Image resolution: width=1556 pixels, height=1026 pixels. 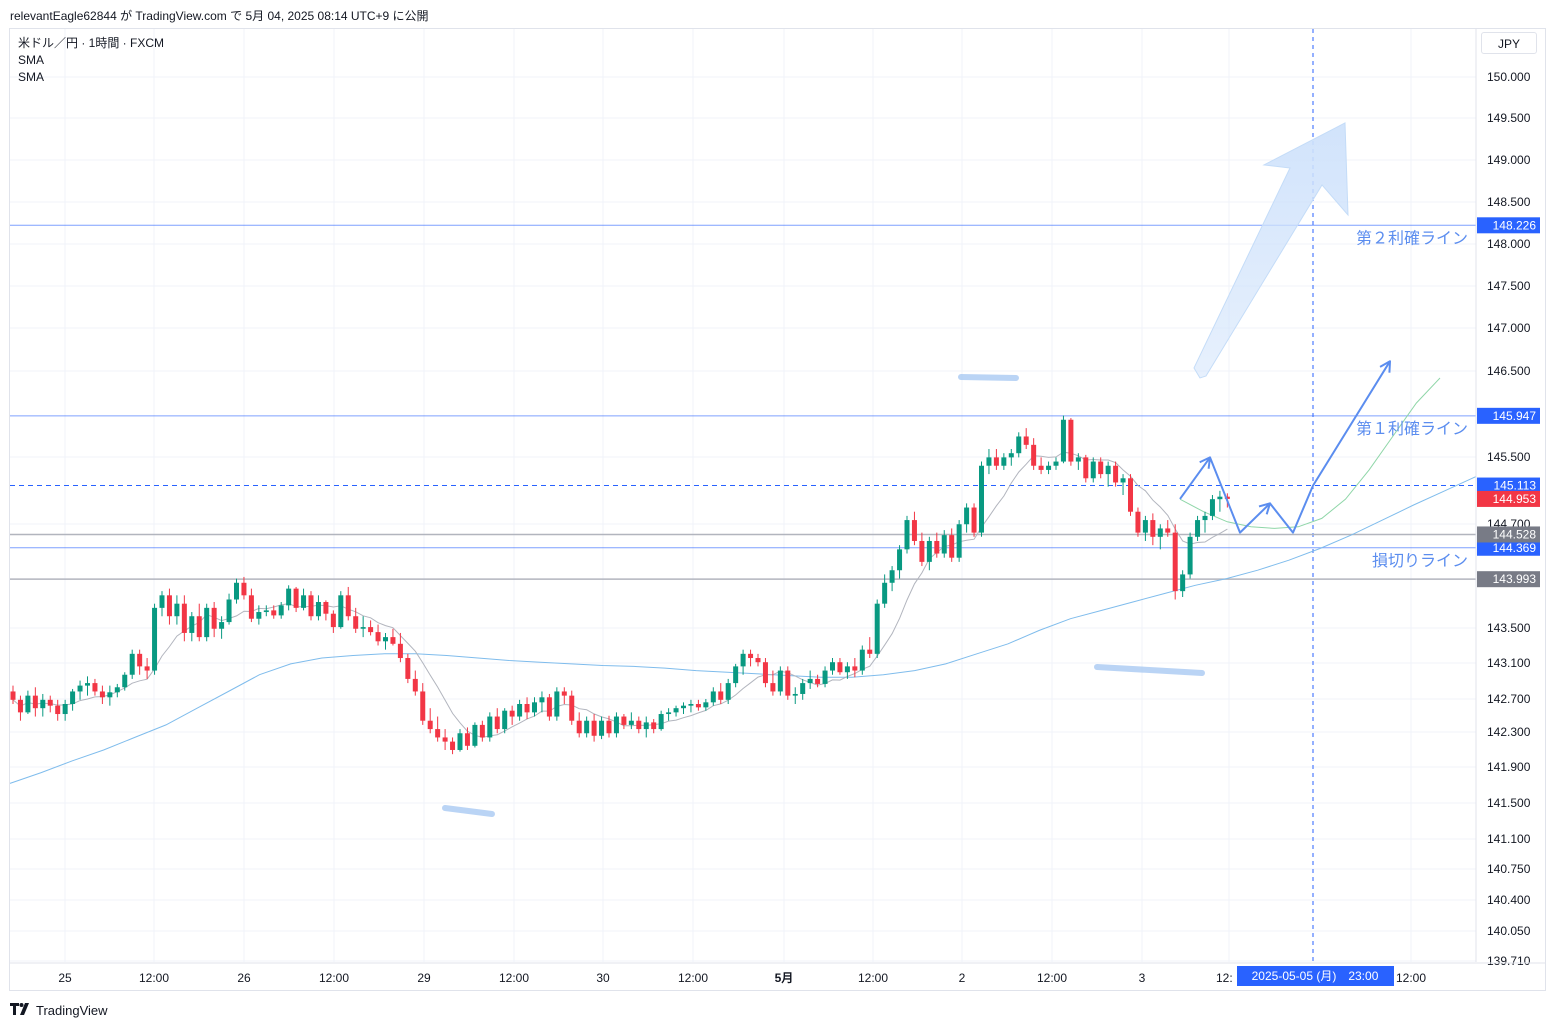 What do you see at coordinates (603, 978) in the screenshot?
I see `x-tick-label: 30` at bounding box center [603, 978].